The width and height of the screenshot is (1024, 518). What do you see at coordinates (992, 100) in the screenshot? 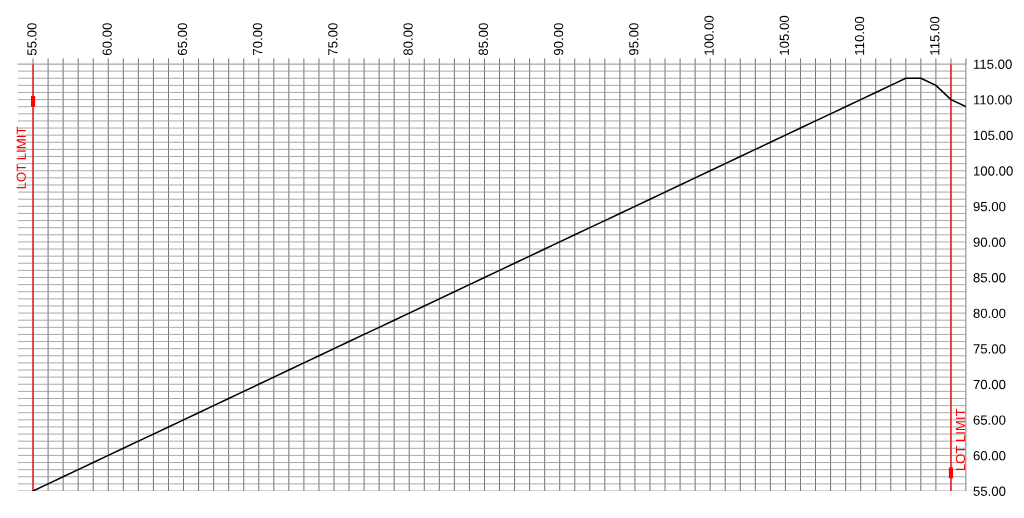
I see `y-tick-label: 110.00` at bounding box center [992, 100].